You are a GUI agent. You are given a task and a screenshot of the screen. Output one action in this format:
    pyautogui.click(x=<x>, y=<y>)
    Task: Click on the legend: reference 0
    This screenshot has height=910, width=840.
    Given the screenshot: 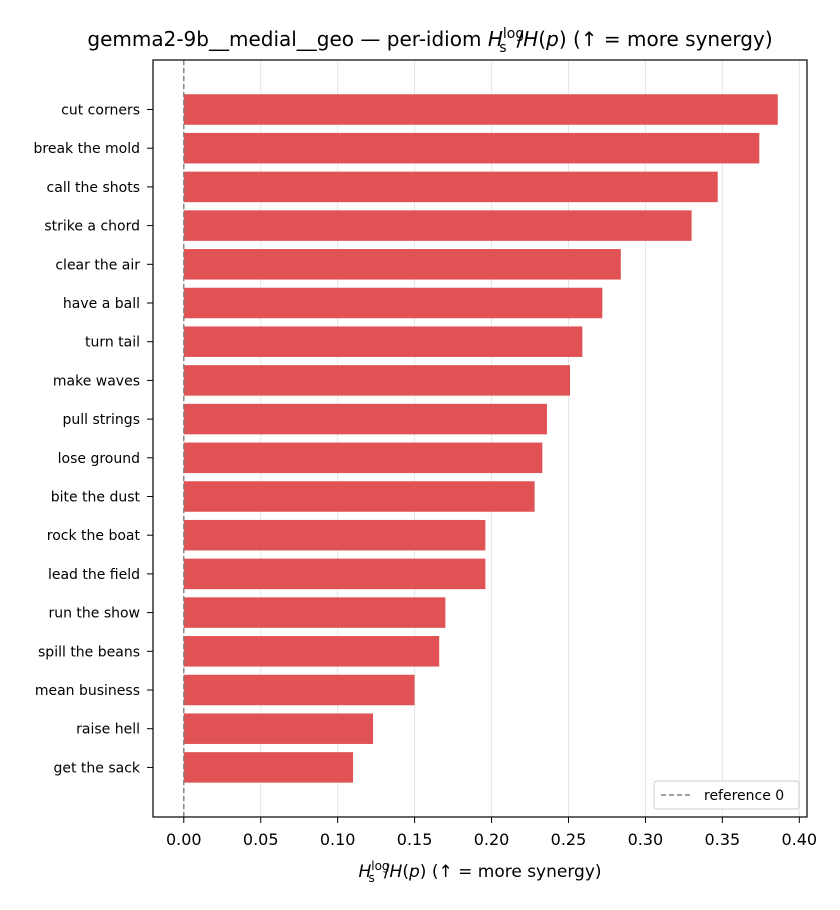 What is the action you would take?
    pyautogui.click(x=726, y=795)
    